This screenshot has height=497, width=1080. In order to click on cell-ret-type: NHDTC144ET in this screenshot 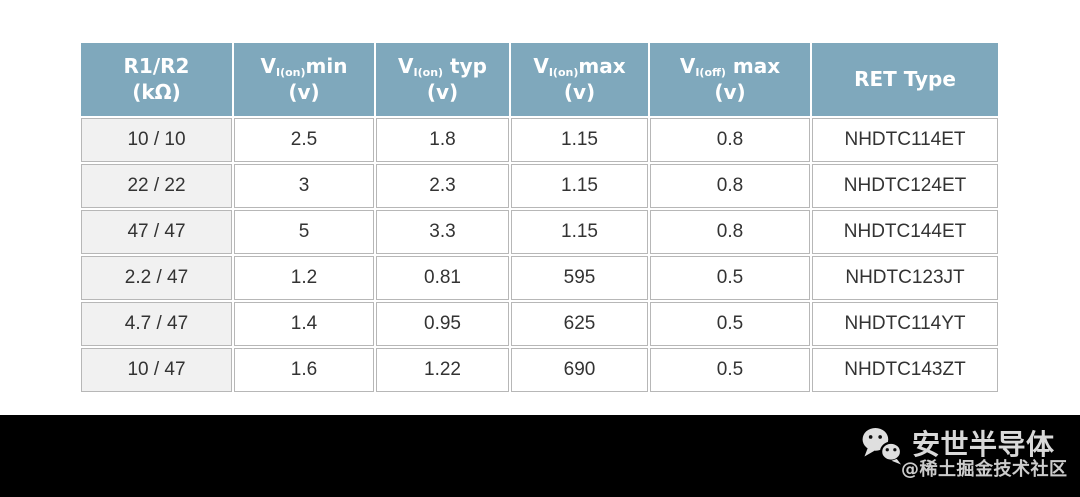, I will do `click(905, 232)`.